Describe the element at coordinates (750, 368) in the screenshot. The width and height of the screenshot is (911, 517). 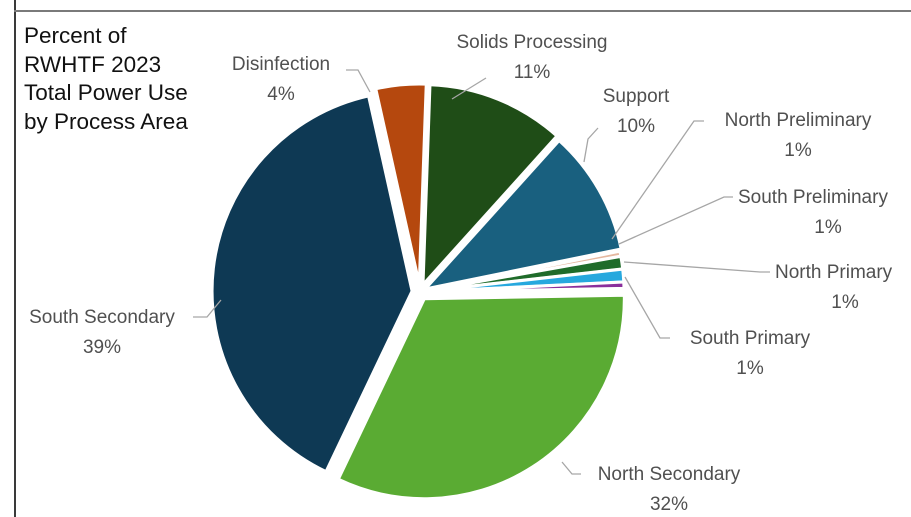
I see `value-south-primary: 1%` at that location.